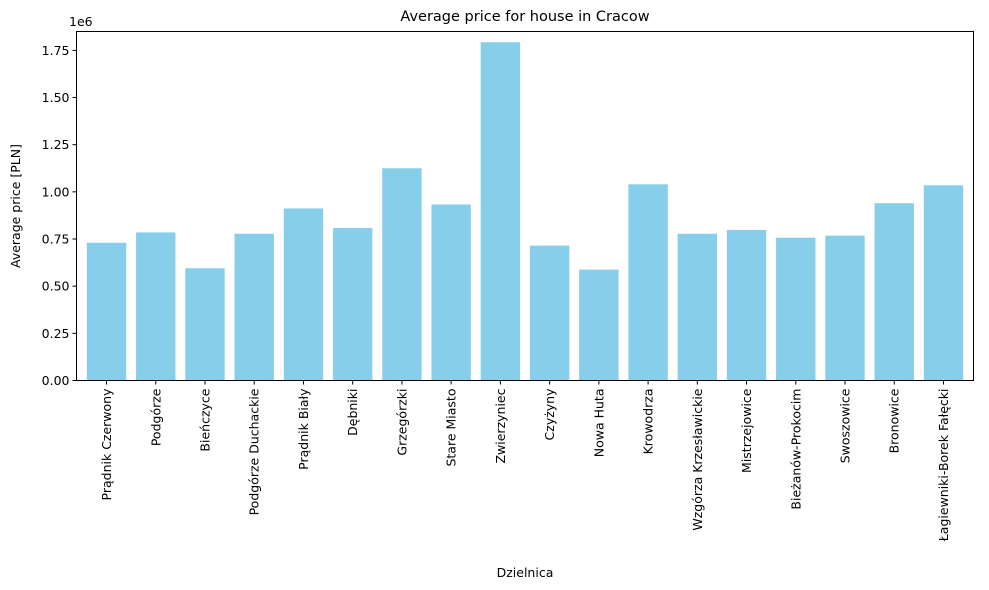  I want to click on x-tick-label: Bieżanów-Prokocim, so click(795, 449).